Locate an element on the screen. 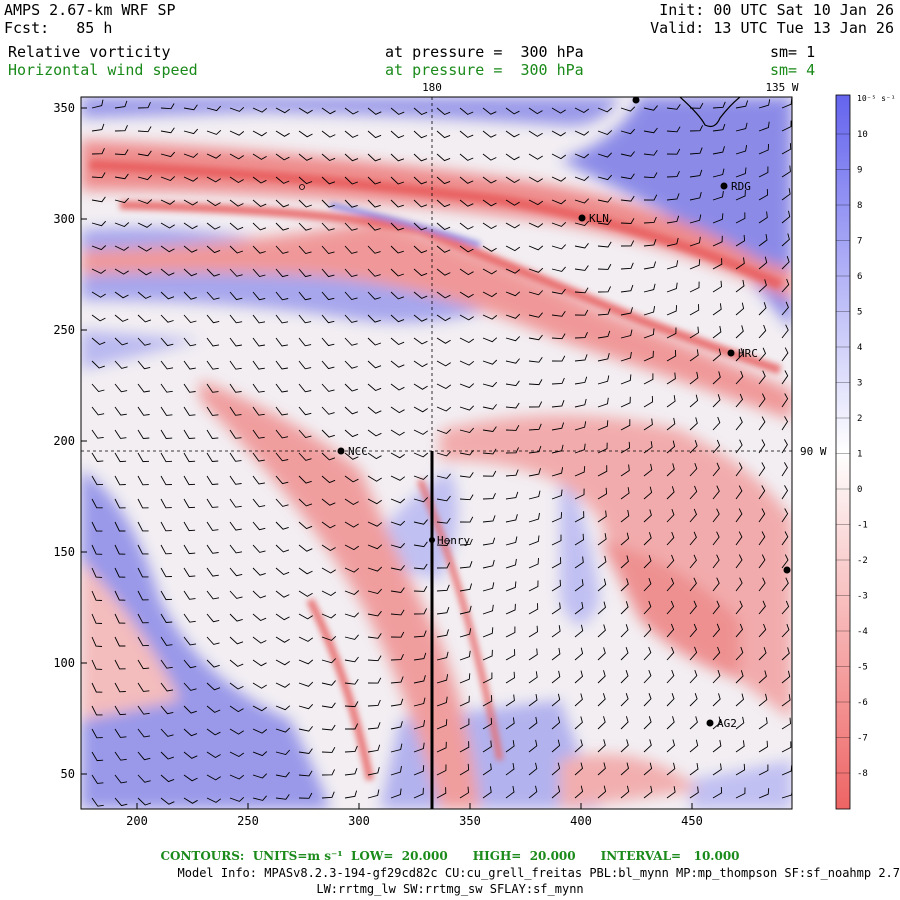  y-tick-label: 200 is located at coordinates (64, 441).